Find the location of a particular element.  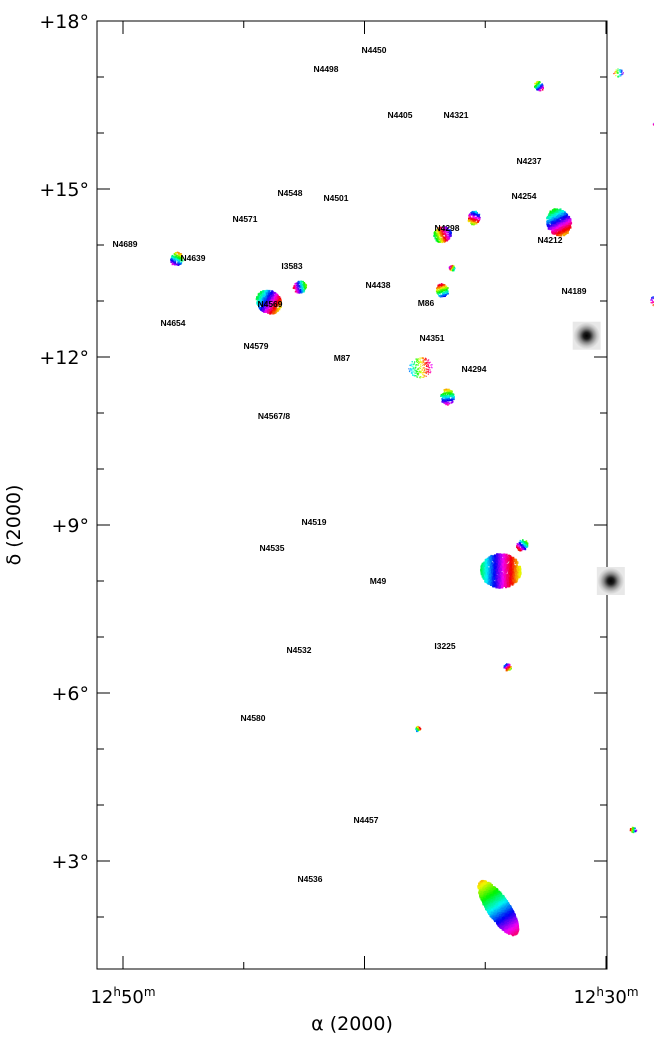

x-tick-label: 12h50m is located at coordinates (122, 996).